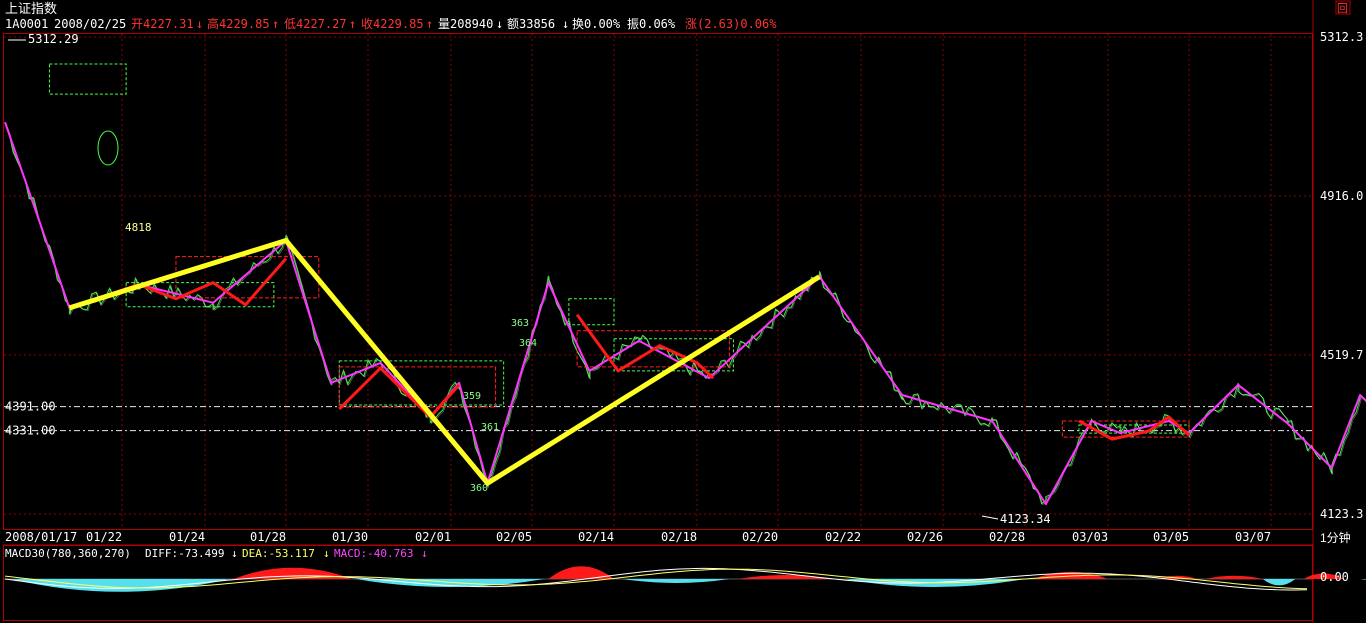 This screenshot has height=623, width=1366. I want to click on close-button, so click(1343, 7).